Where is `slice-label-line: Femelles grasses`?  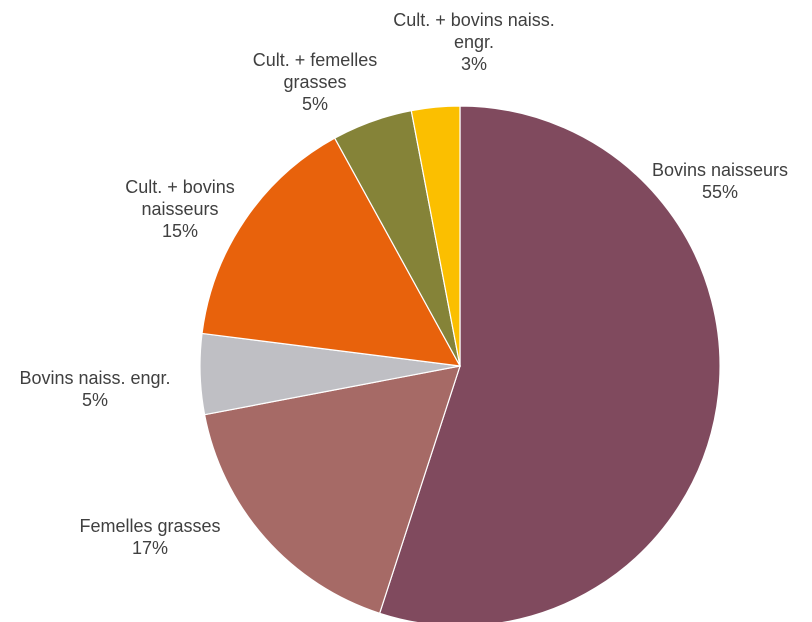 slice-label-line: Femelles grasses is located at coordinates (149, 526).